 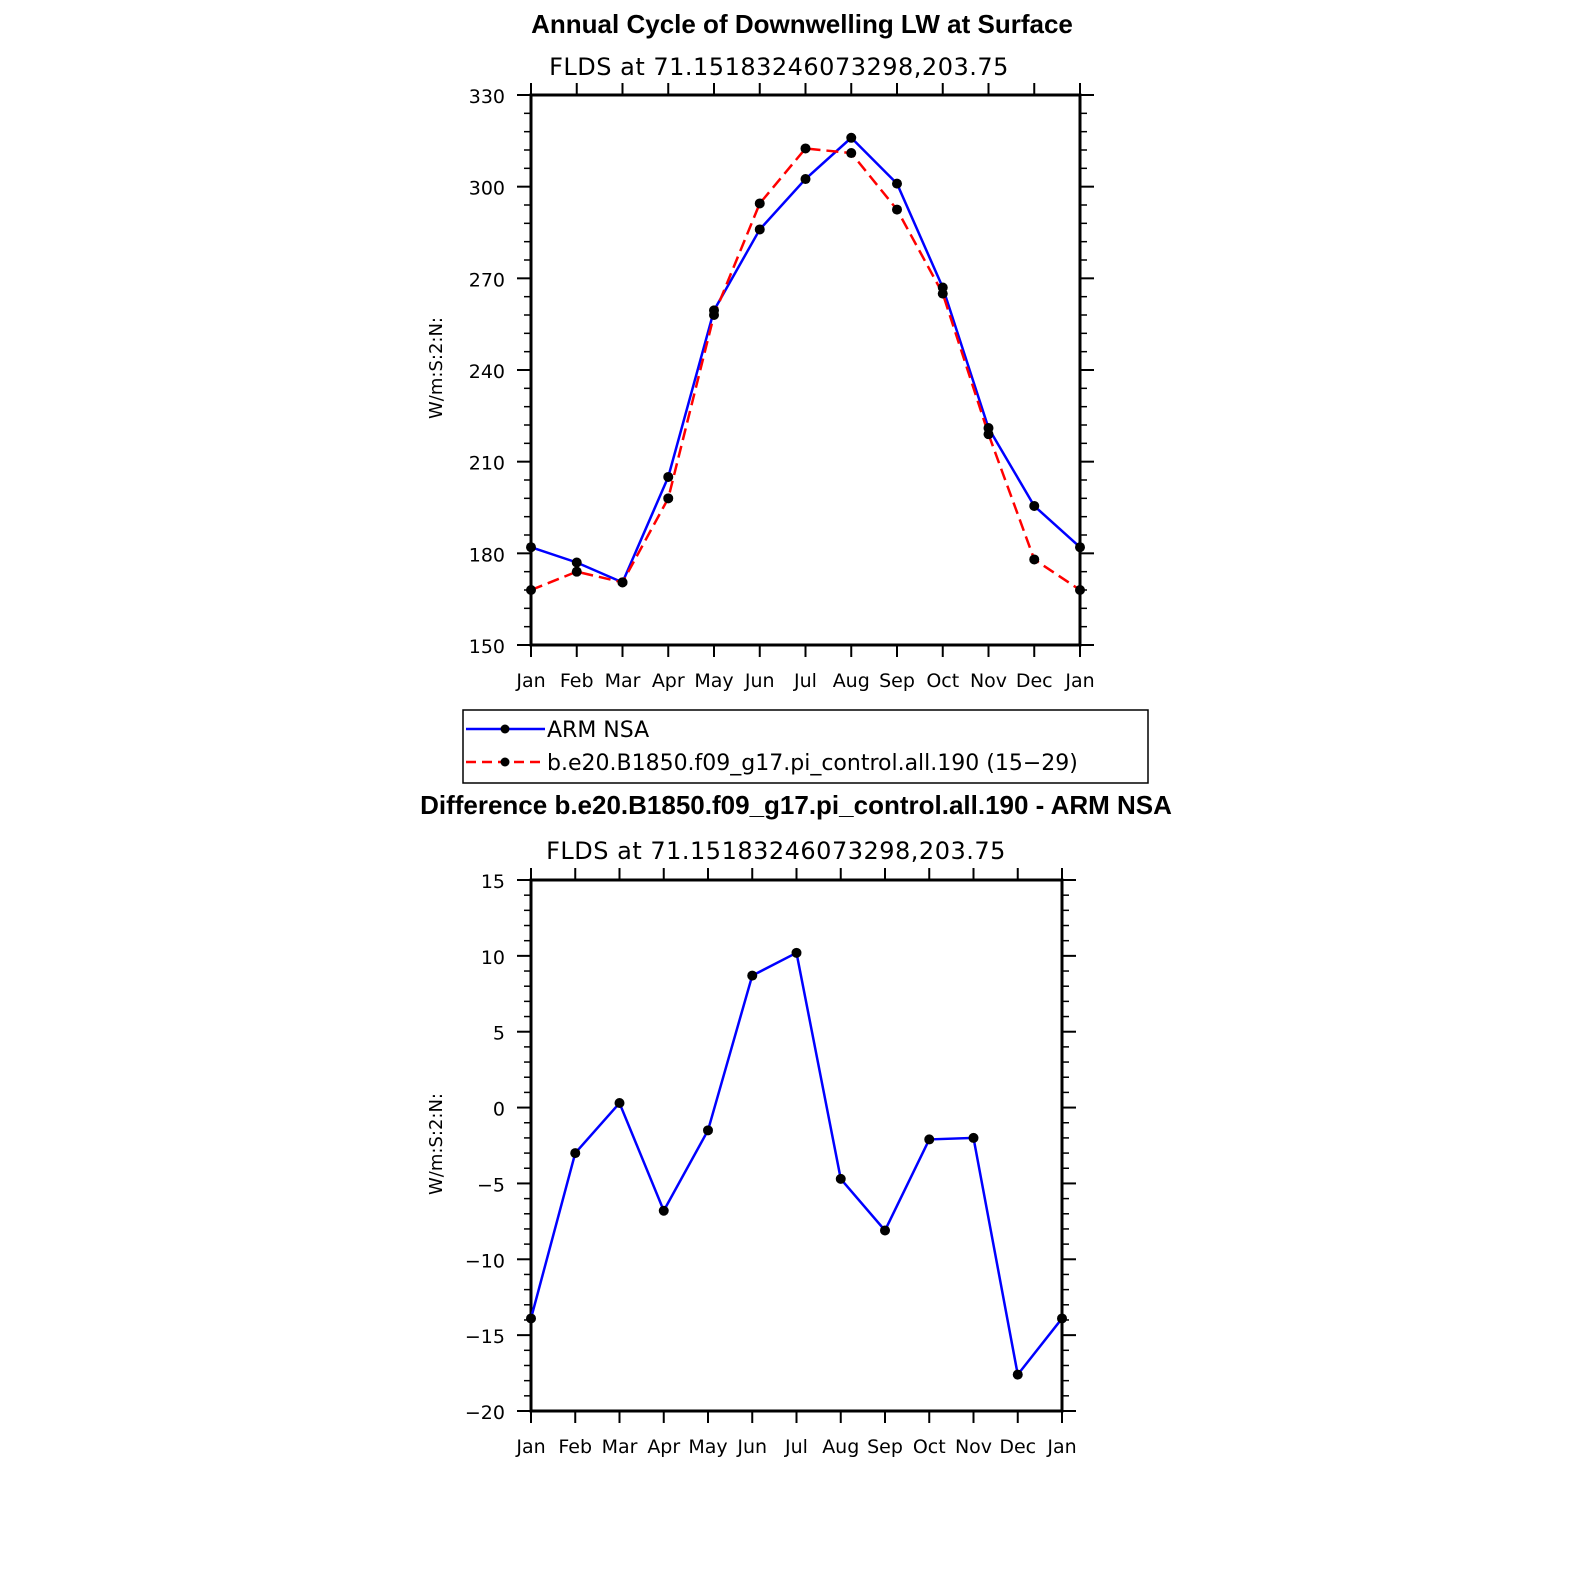 I want to click on chart1-ytick-label: 180, so click(x=487, y=555).